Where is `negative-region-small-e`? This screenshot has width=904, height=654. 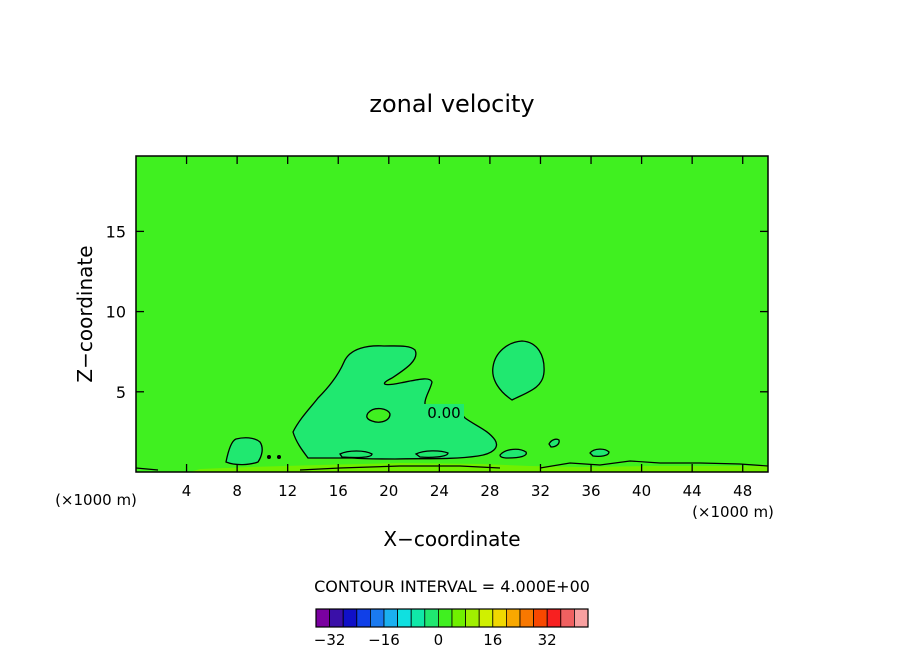 negative-region-small-e is located at coordinates (431, 454).